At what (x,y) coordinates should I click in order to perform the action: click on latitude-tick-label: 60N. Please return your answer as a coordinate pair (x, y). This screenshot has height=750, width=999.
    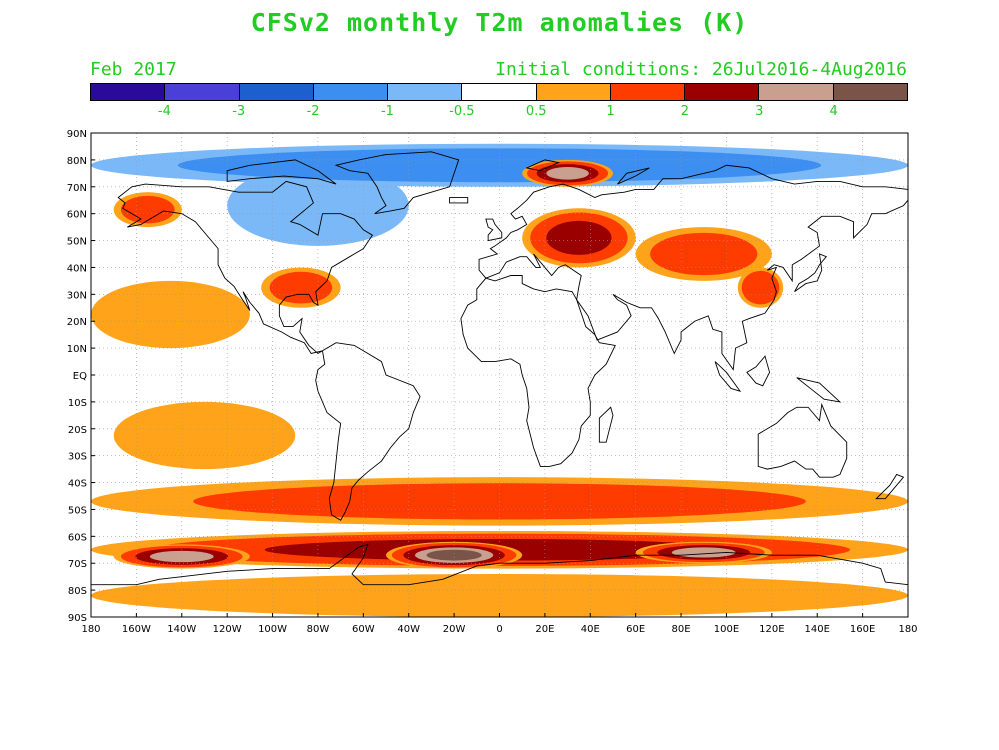
    Looking at the image, I should click on (77, 215).